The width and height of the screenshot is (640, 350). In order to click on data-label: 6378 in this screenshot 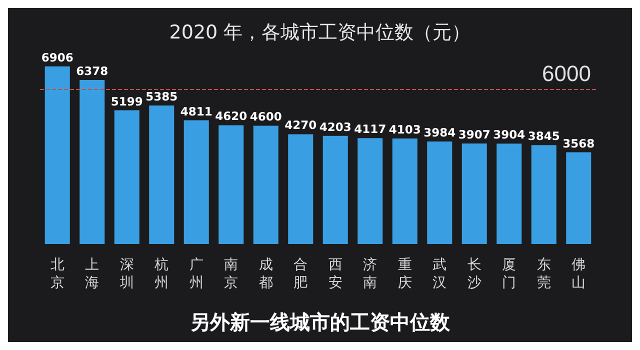, I will do `click(92, 71)`.